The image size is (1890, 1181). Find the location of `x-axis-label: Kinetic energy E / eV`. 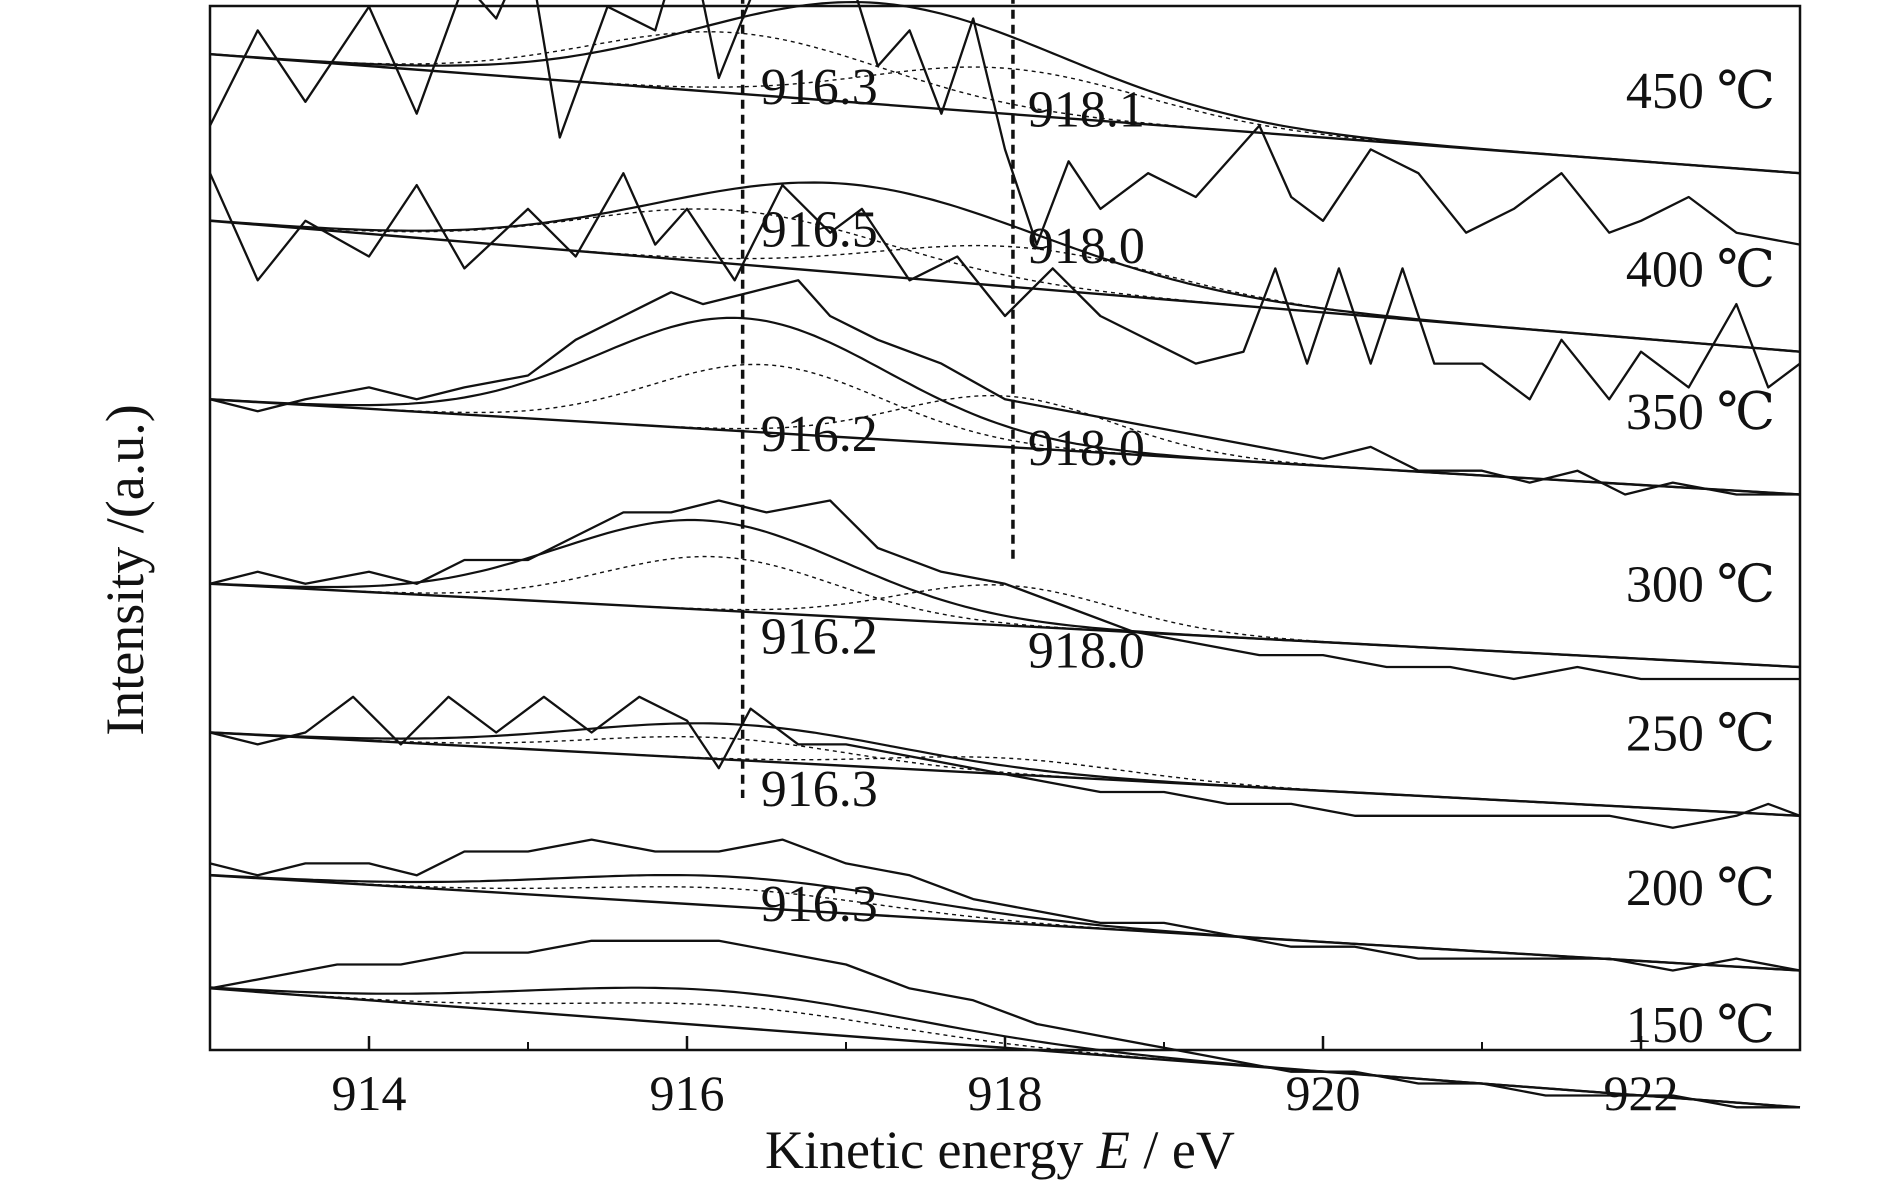

x-axis-label: Kinetic energy E / eV is located at coordinates (1000, 1150).